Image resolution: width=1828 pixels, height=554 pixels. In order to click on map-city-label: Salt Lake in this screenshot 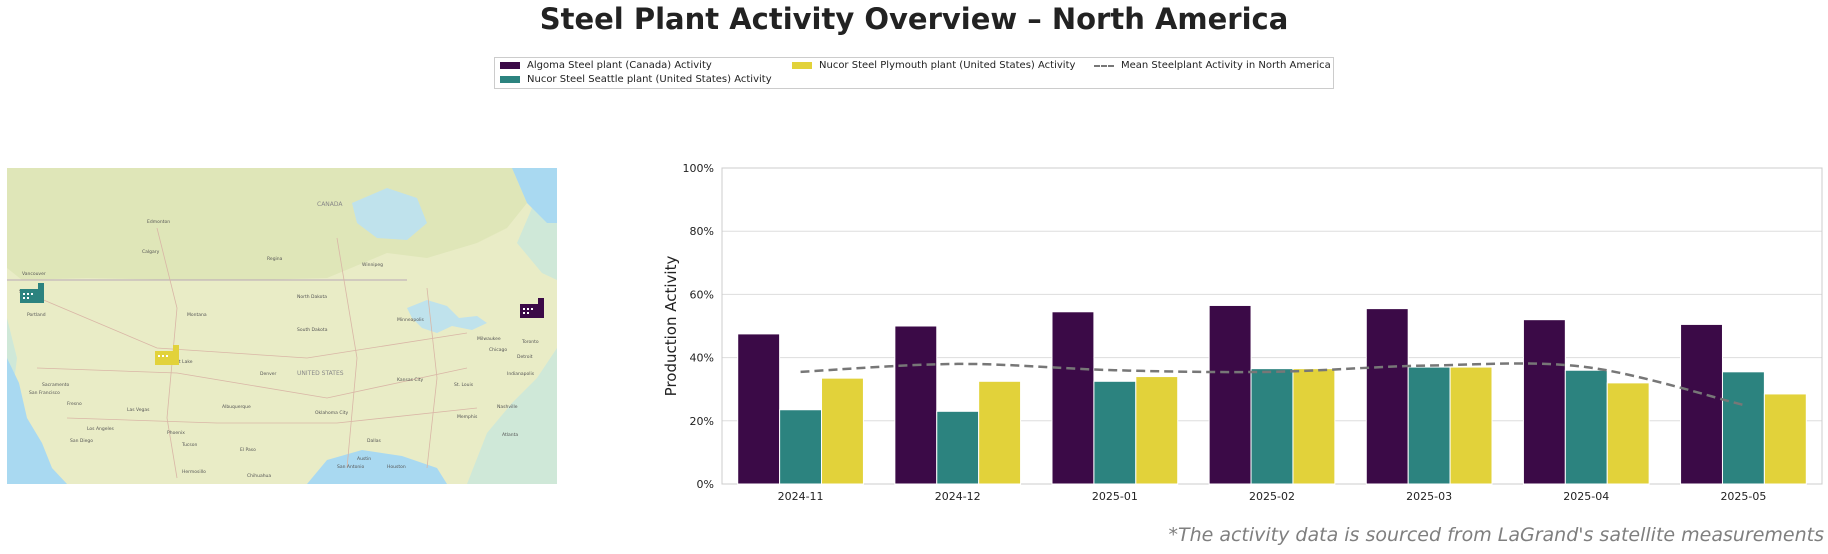, I will do `click(182, 362)`.